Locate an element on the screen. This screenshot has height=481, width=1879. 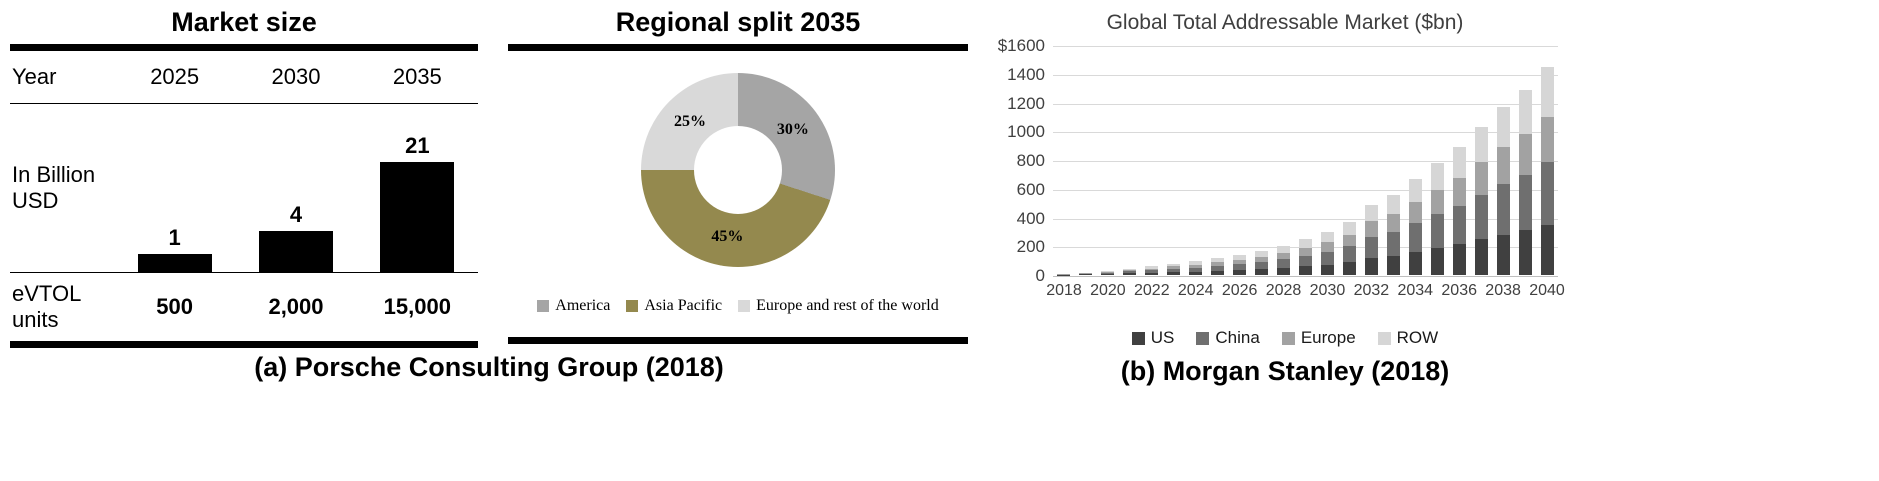
bar-segment-2034-china is located at coordinates (1415, 237).